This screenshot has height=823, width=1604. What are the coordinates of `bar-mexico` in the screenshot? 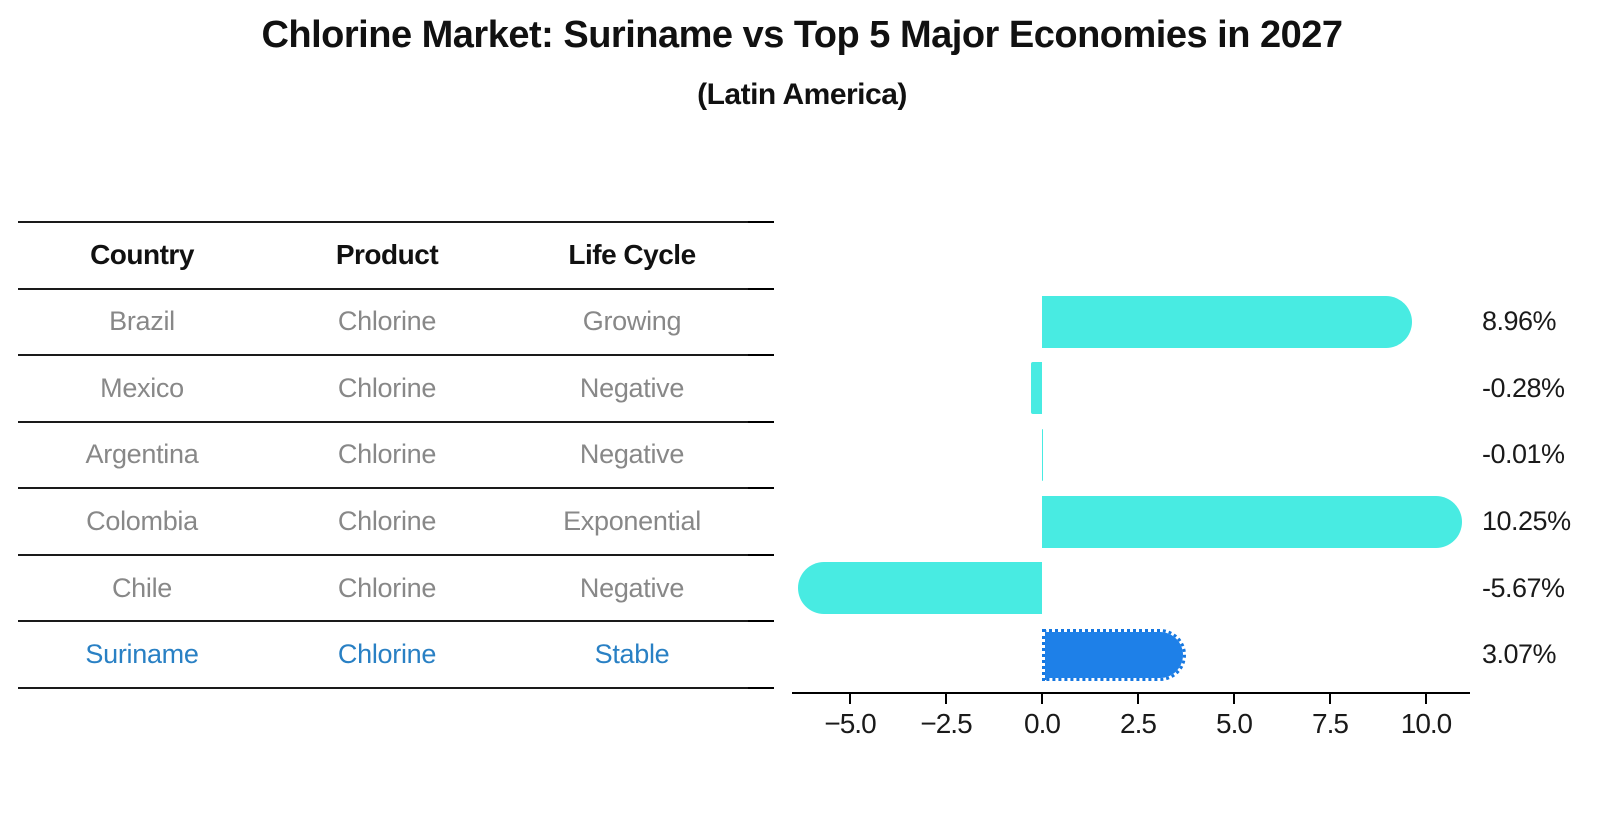 It's located at (1036, 388).